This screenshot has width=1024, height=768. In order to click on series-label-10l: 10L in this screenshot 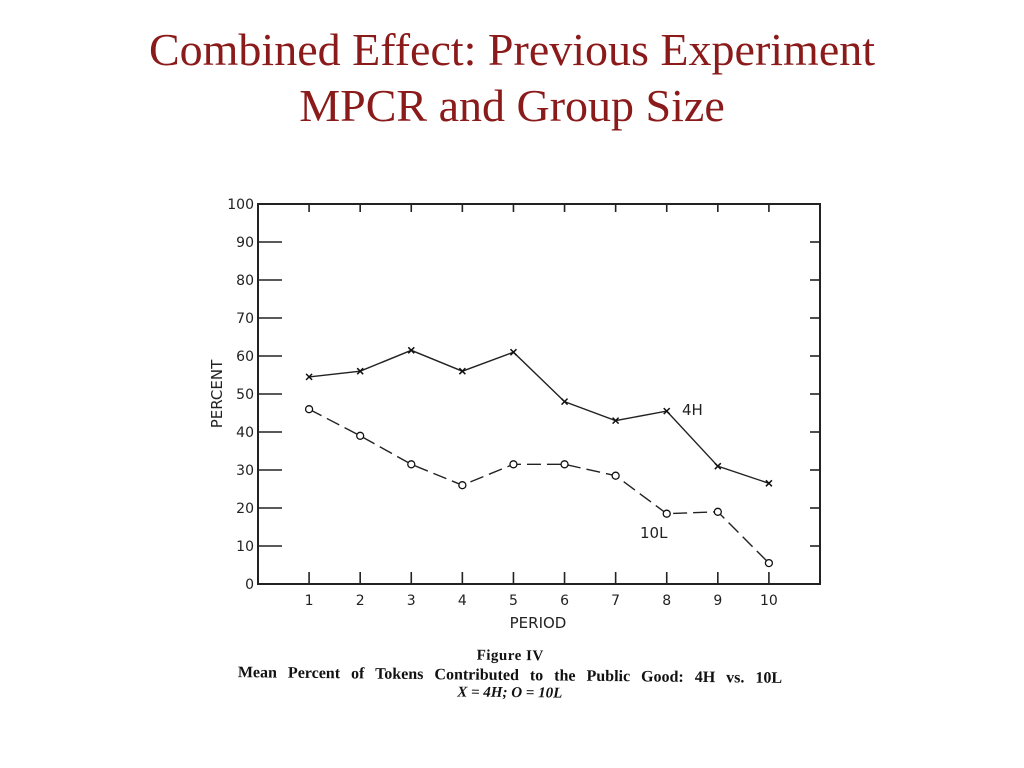, I will do `click(654, 533)`.